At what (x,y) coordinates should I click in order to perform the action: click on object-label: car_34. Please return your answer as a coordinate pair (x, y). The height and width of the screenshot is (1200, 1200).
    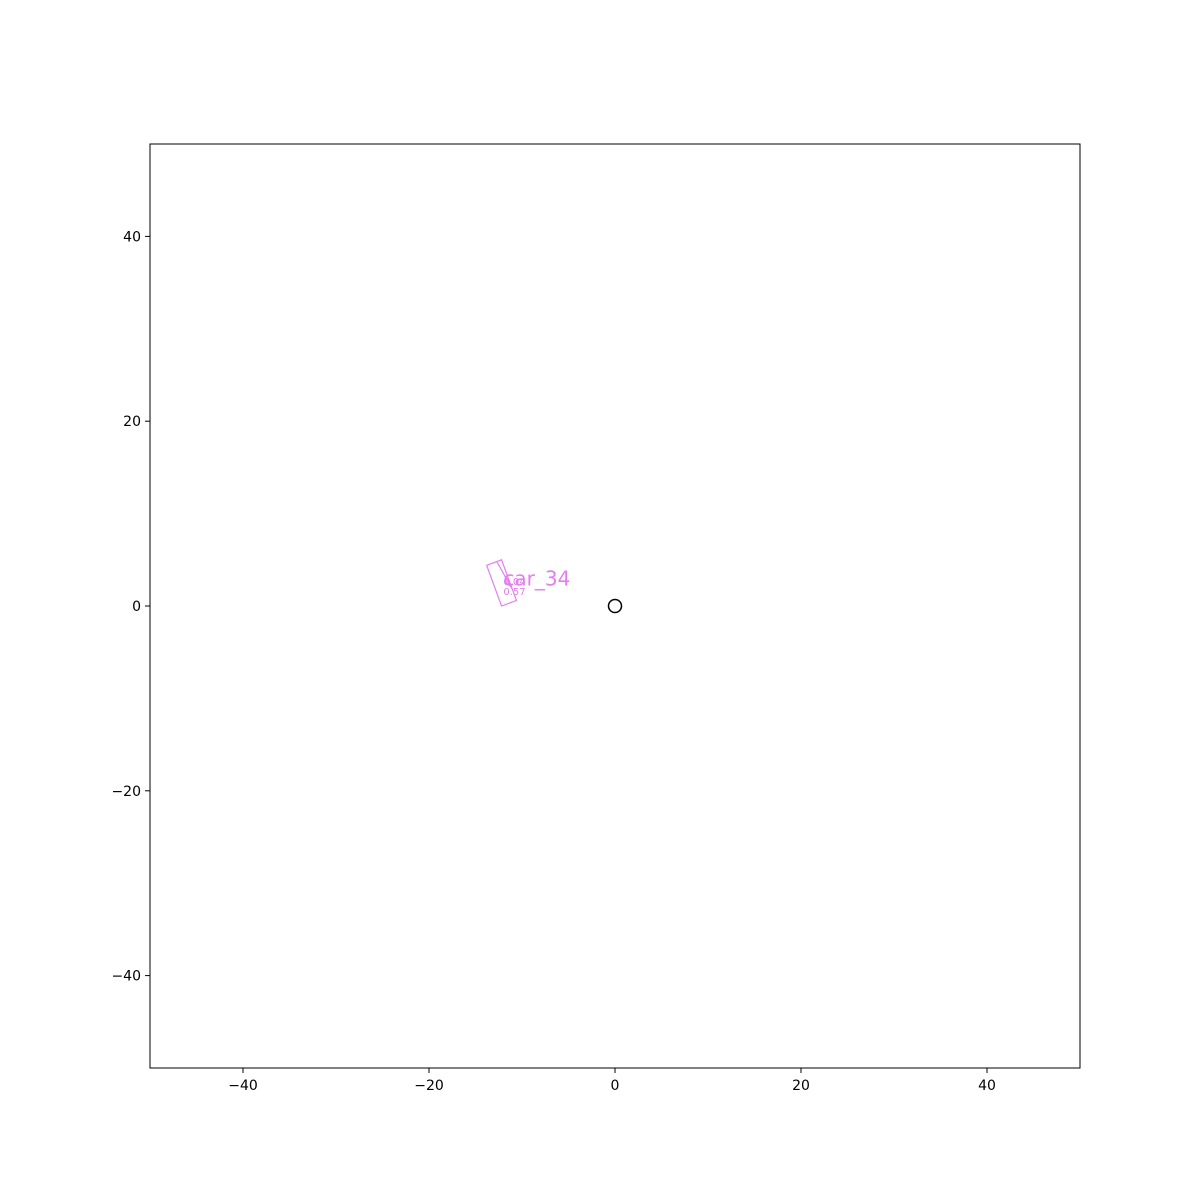
    Looking at the image, I should click on (536, 579).